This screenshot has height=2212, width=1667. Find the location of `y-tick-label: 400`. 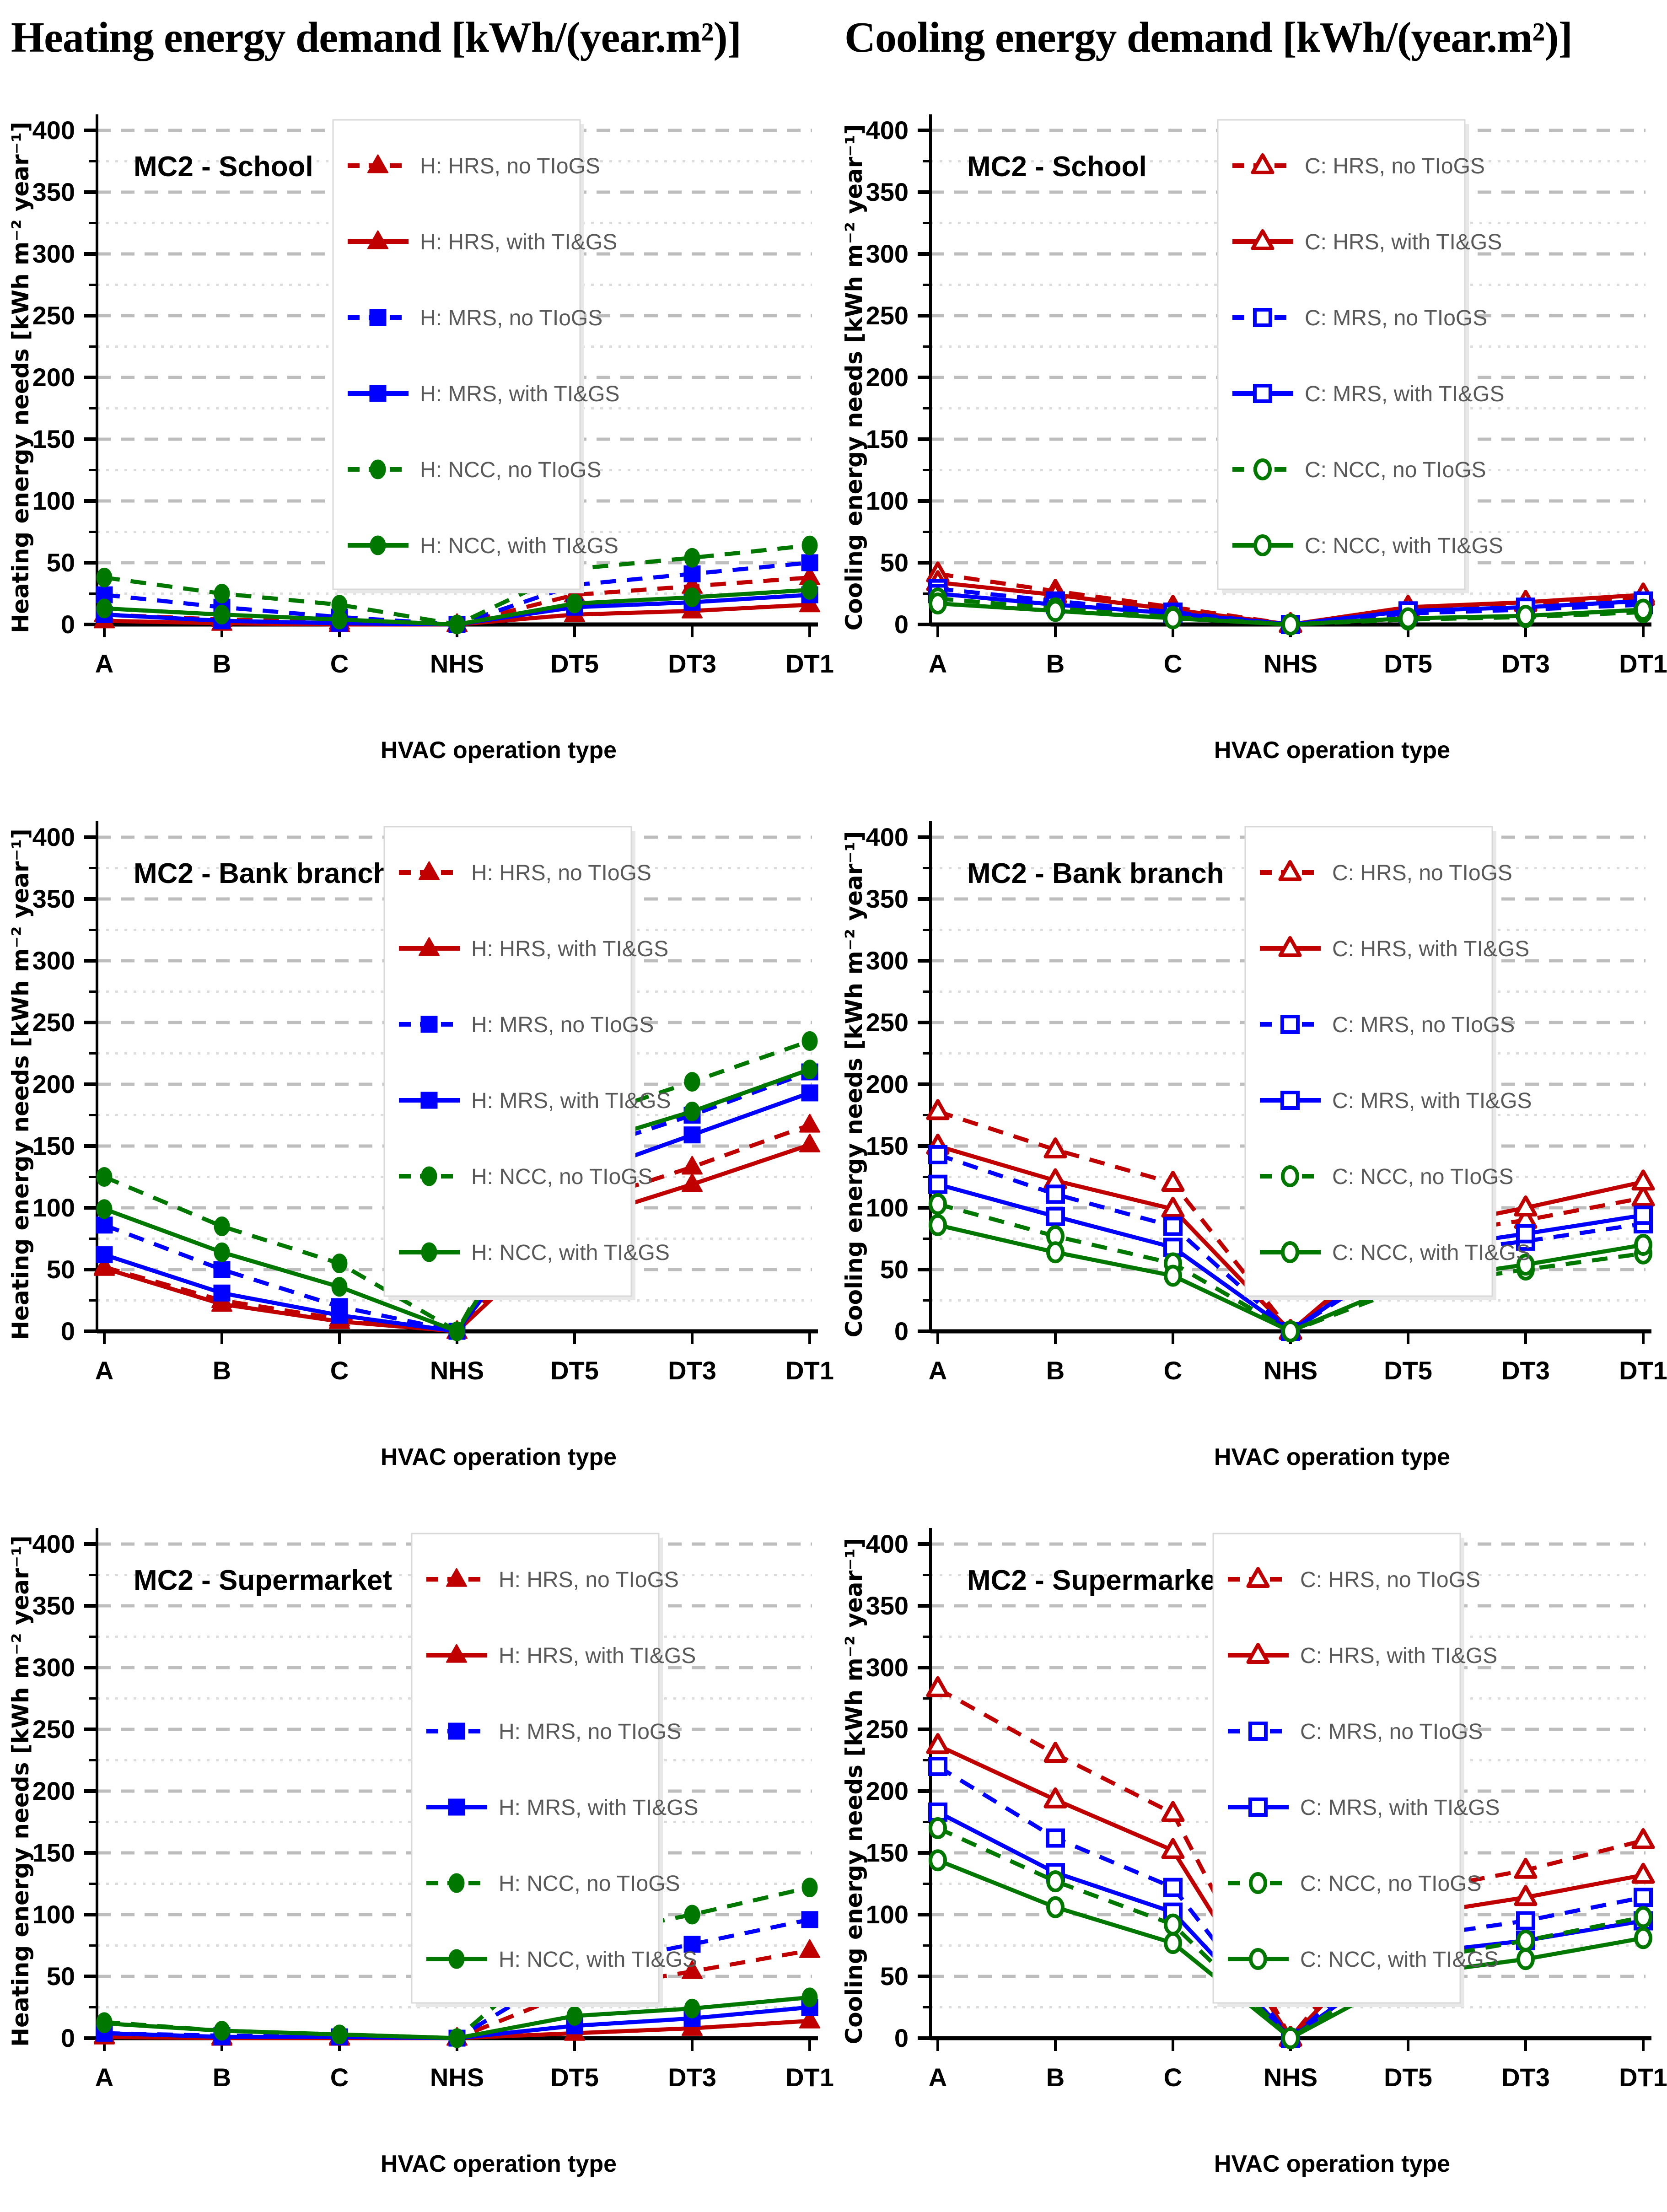

y-tick-label: 400 is located at coordinates (888, 1544).